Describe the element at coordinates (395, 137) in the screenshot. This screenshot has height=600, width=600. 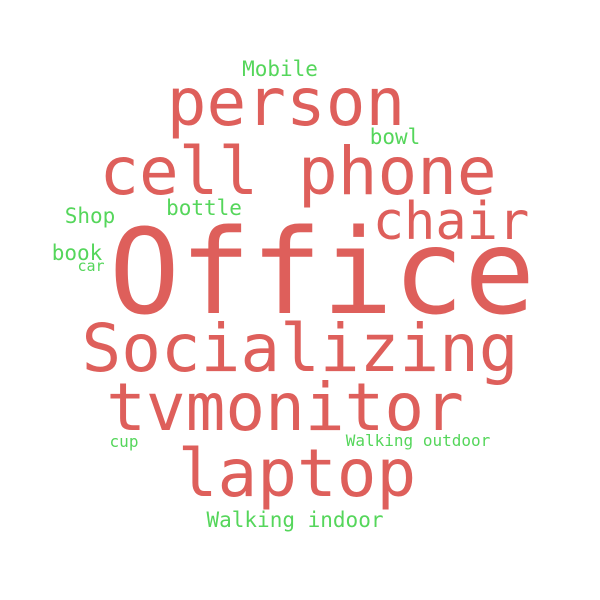
I see `word-bowl: bowl` at that location.